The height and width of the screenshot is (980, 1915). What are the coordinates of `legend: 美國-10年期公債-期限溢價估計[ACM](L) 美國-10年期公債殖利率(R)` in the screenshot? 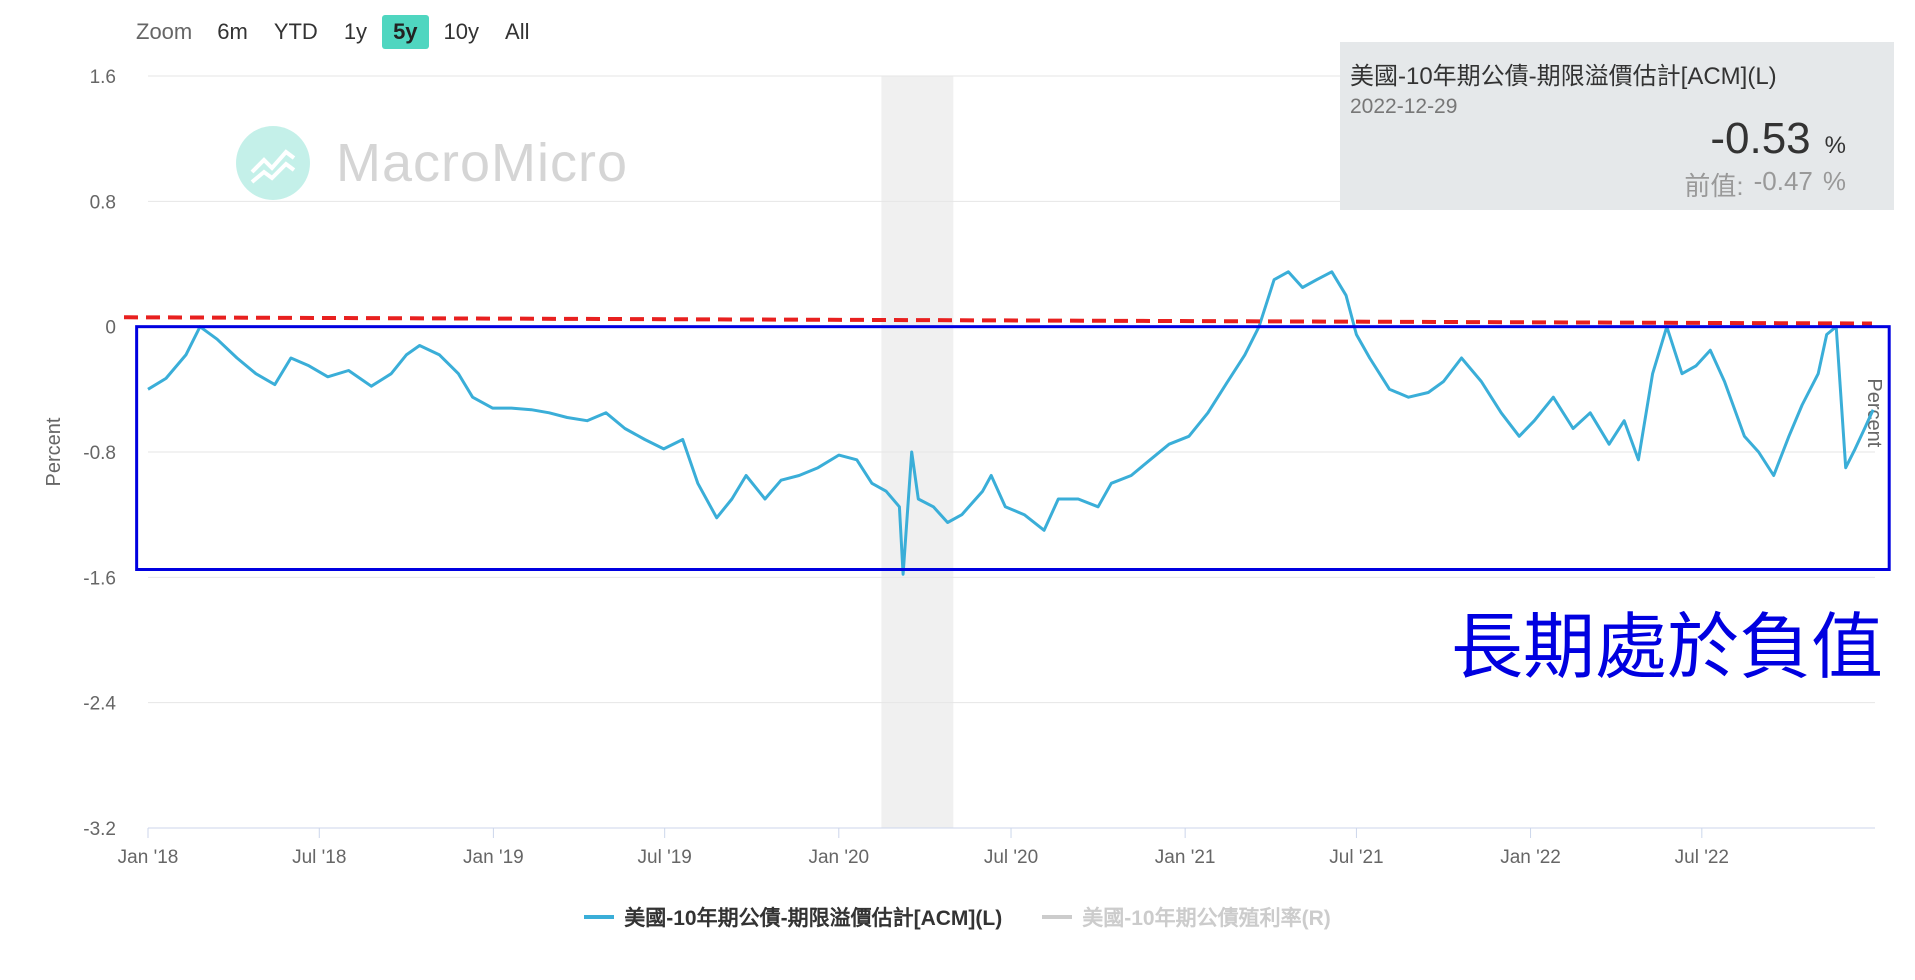 It's located at (957, 917).